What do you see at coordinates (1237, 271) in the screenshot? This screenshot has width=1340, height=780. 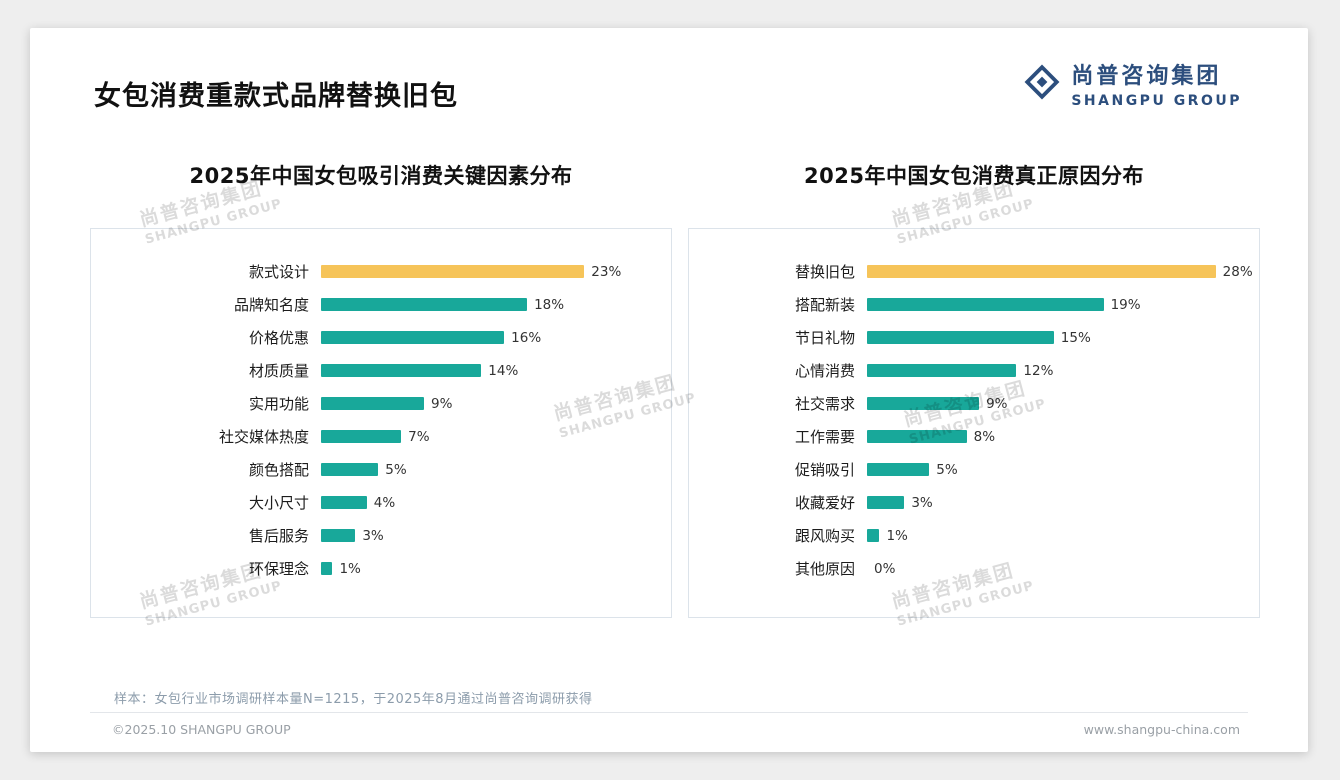 I see `bar-value: 28%` at bounding box center [1237, 271].